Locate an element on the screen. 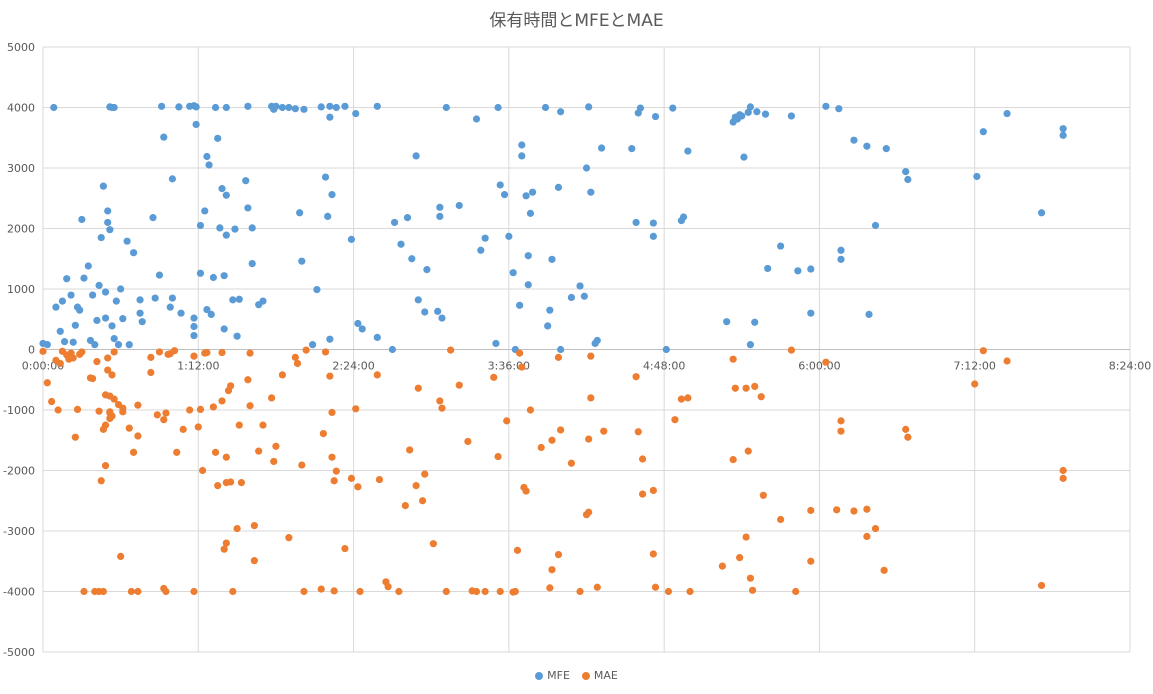 This screenshot has width=1153, height=694. x-tick-label: 8:24:00 is located at coordinates (1130, 366).